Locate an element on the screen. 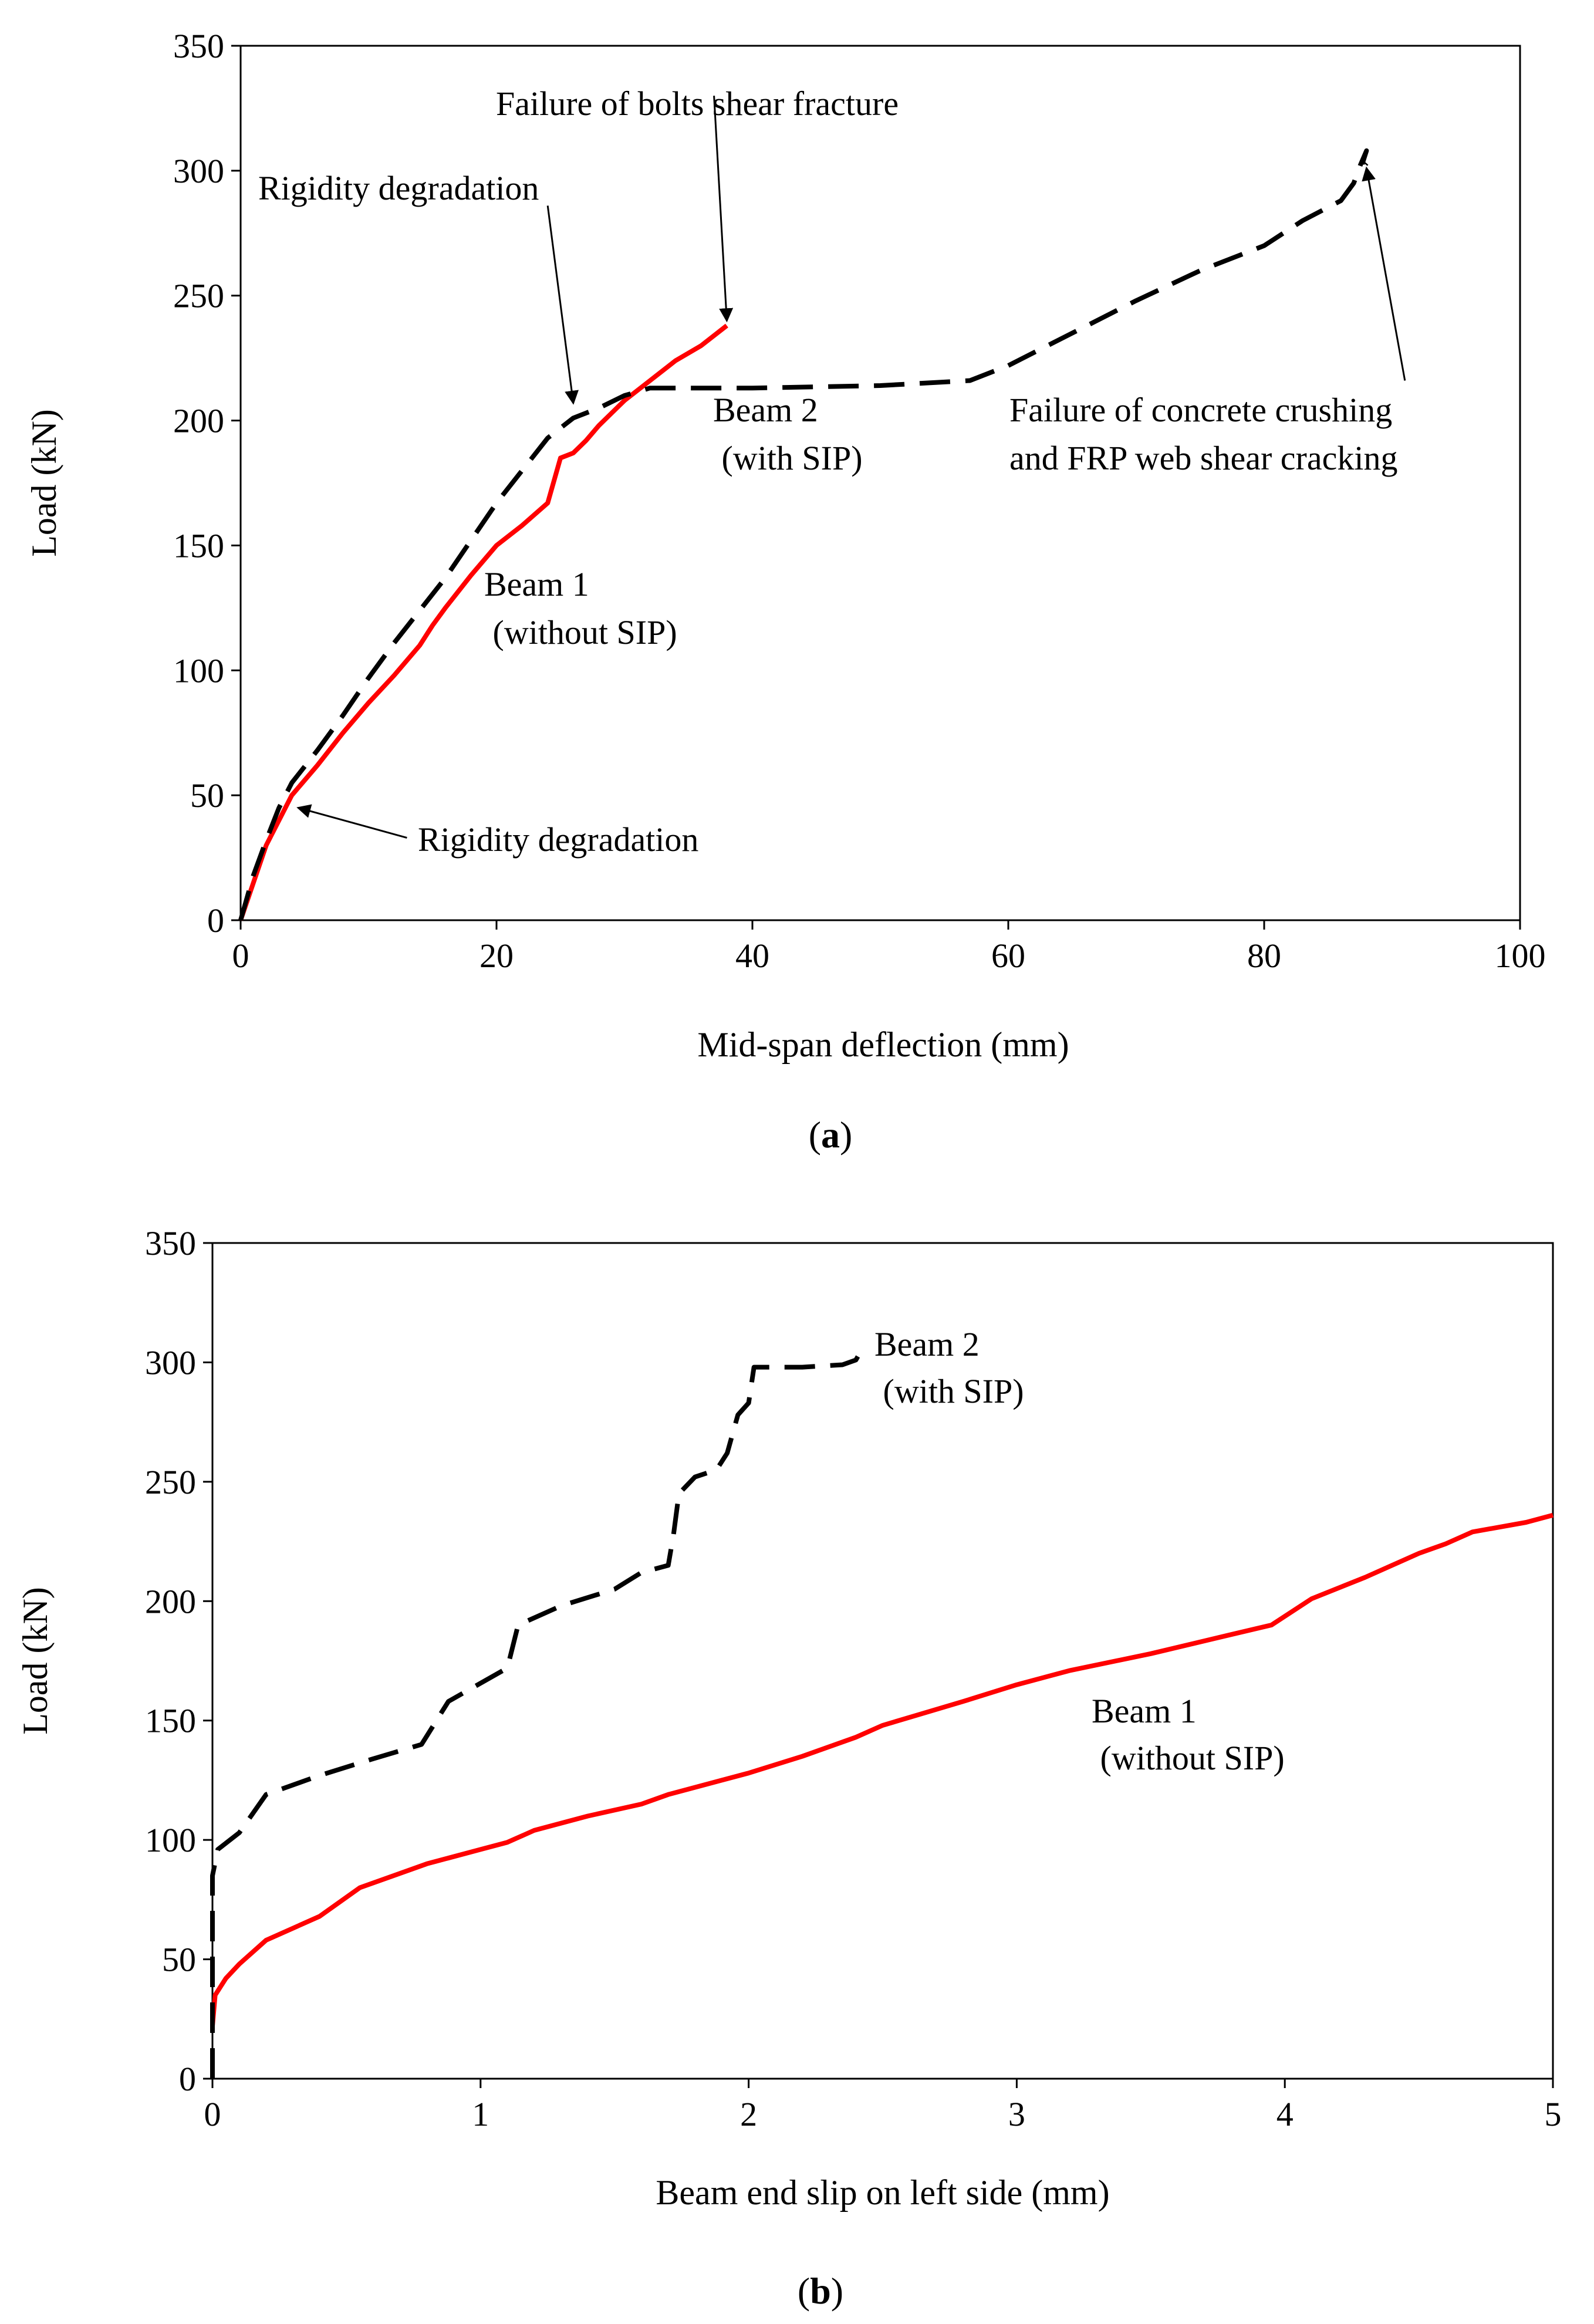 The image size is (1594, 2324). chart-a-x-tick-label: 80 is located at coordinates (1264, 956).